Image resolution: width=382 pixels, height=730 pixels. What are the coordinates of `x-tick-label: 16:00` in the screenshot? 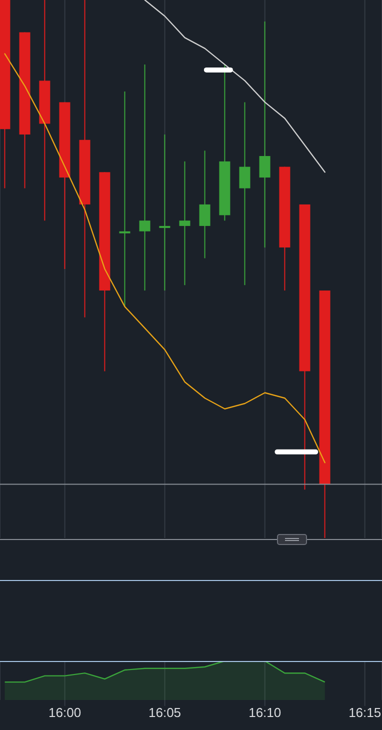 It's located at (65, 712).